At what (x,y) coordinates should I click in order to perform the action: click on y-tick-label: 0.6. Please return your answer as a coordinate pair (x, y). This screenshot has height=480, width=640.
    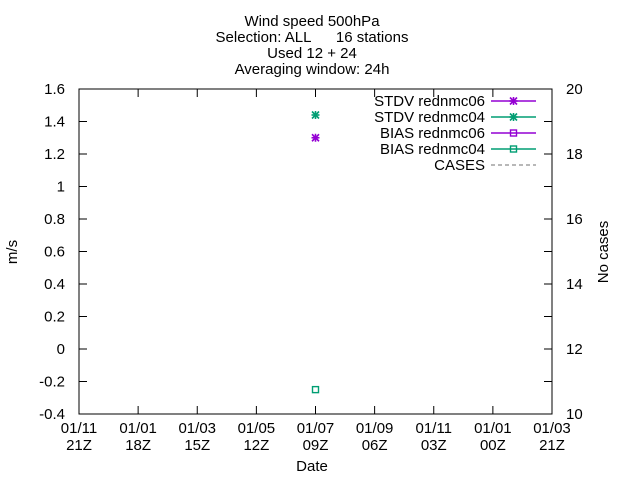
    Looking at the image, I should click on (54, 252).